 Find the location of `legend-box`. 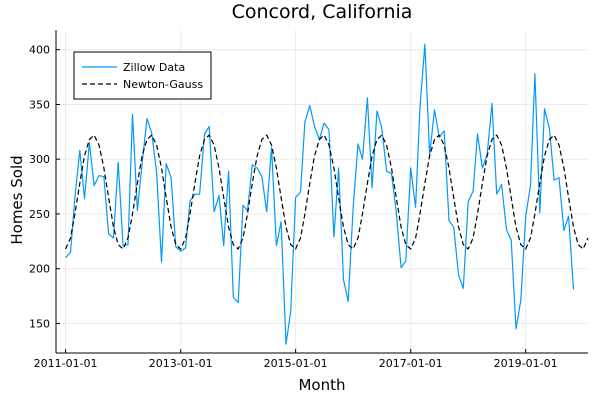

legend-box is located at coordinates (142, 75).